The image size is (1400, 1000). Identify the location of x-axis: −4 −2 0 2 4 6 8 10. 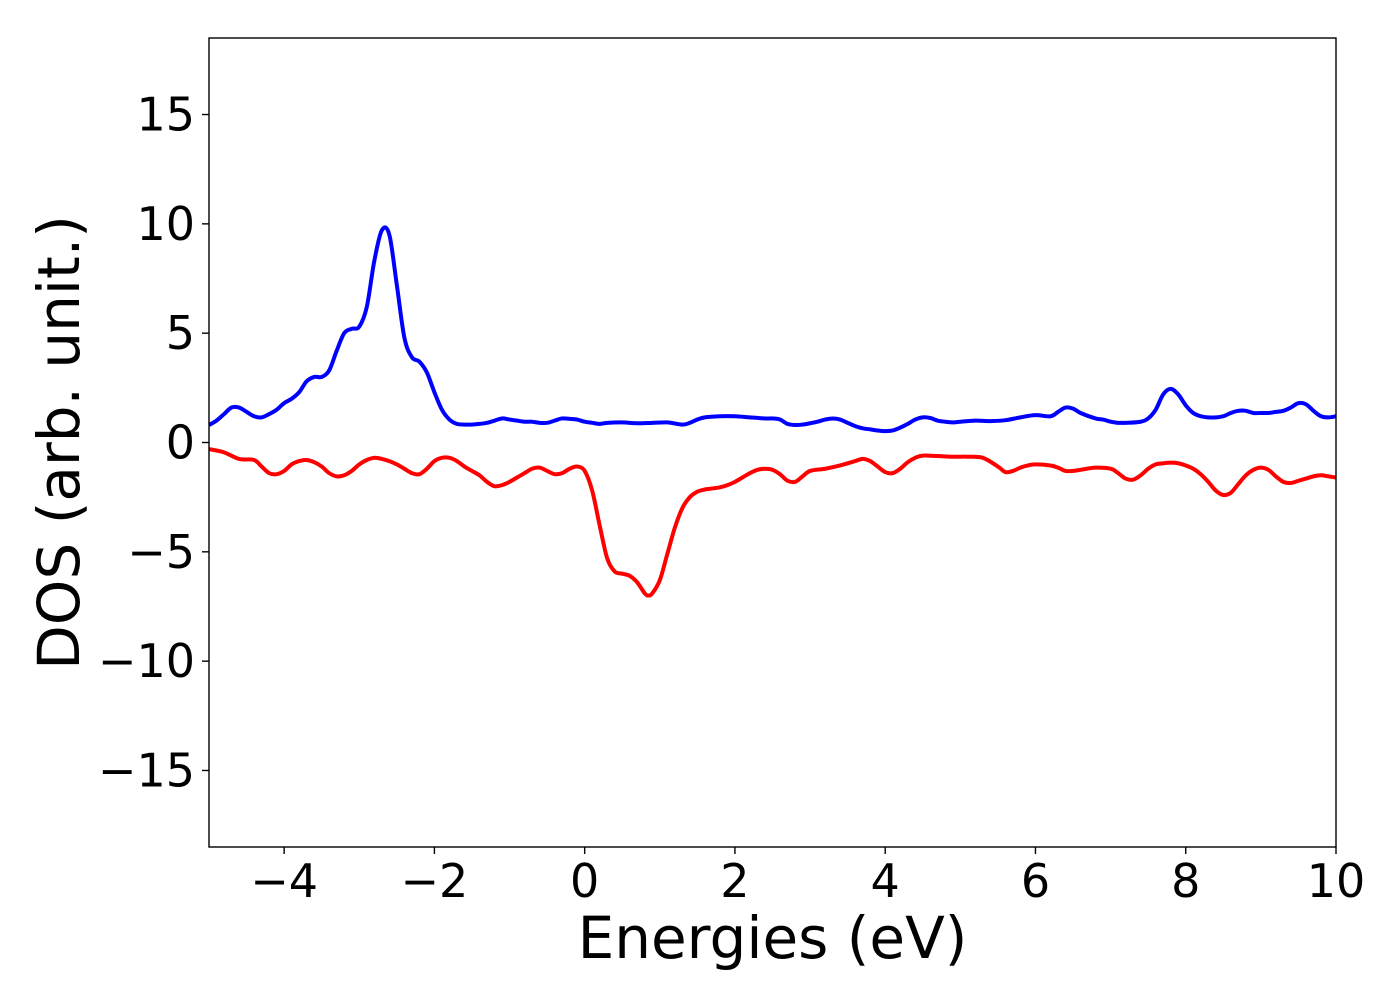
(807, 877).